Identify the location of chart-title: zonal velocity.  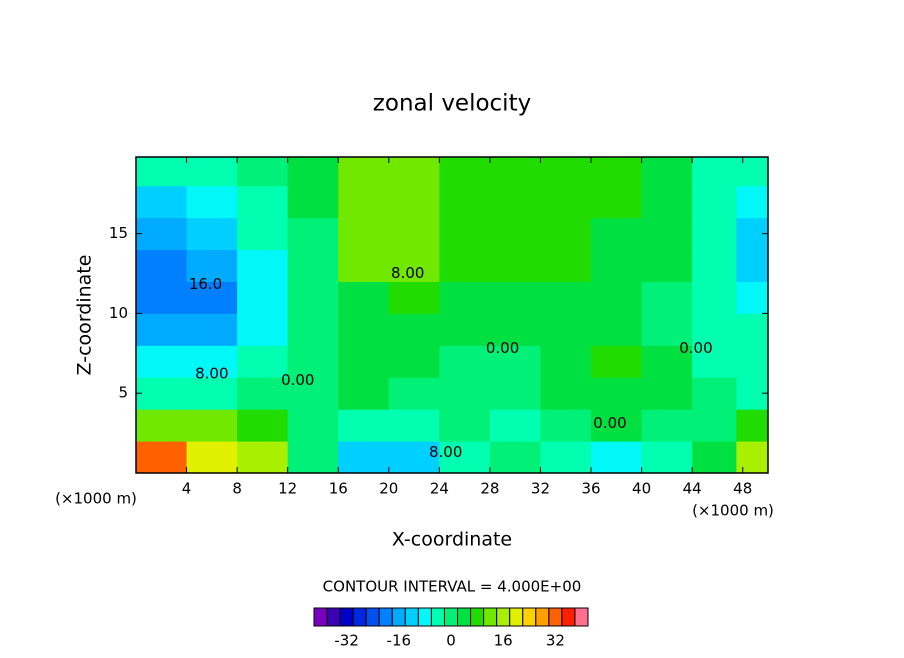
(452, 104).